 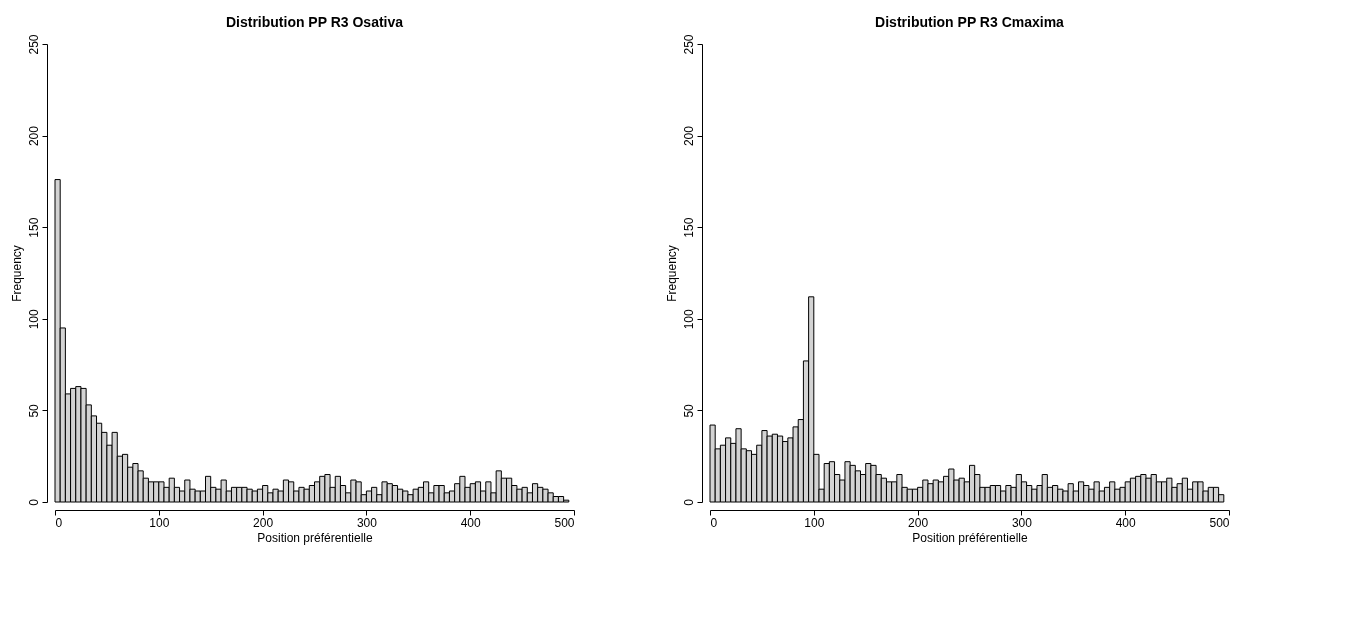 What do you see at coordinates (314, 21) in the screenshot?
I see `chart-title: Distribution PP R3 Osativa` at bounding box center [314, 21].